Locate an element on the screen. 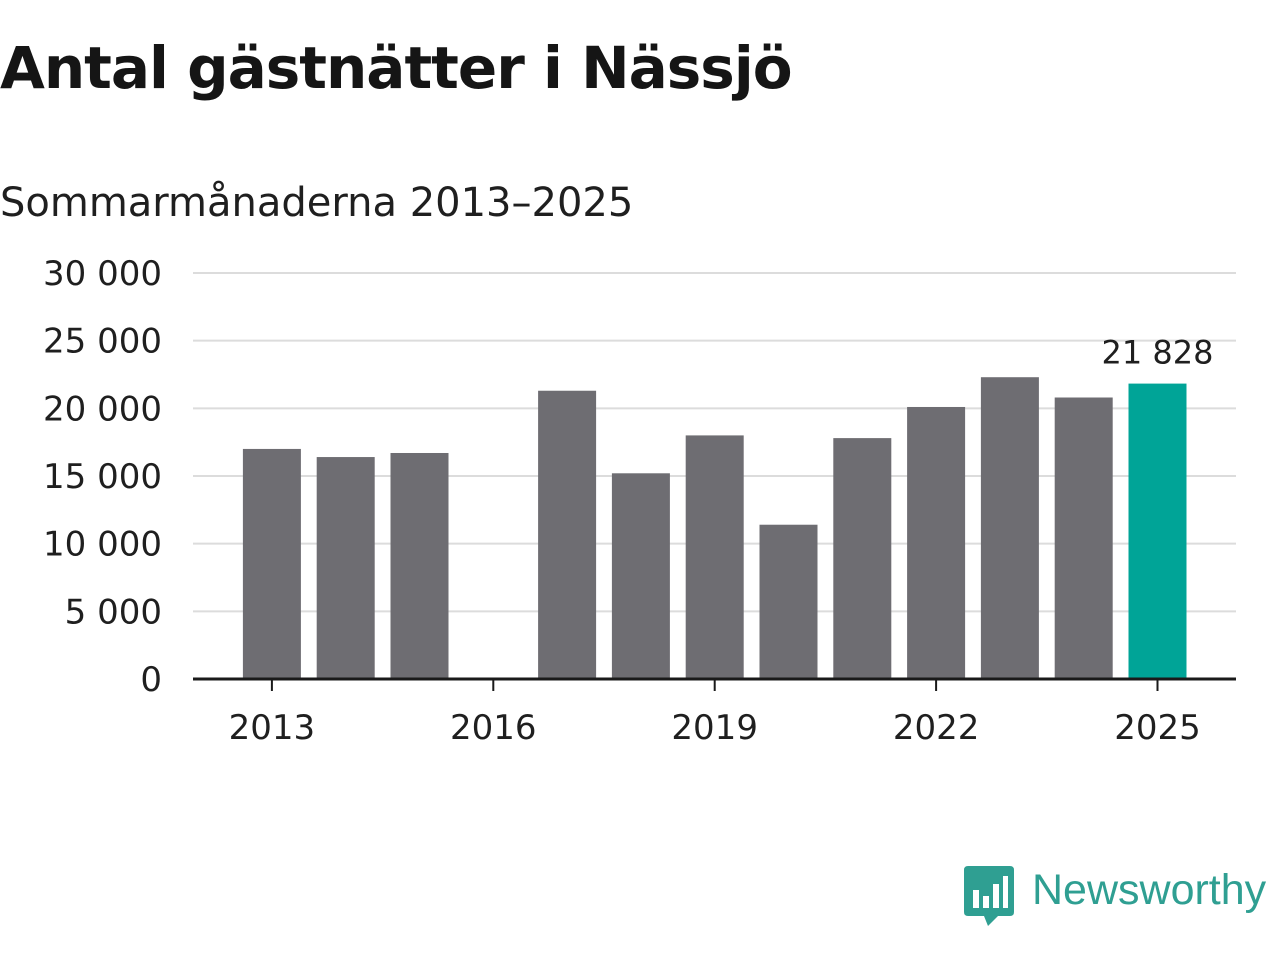  chart-subtitle: Sommarmånaderna 2013–2025 is located at coordinates (317, 203).